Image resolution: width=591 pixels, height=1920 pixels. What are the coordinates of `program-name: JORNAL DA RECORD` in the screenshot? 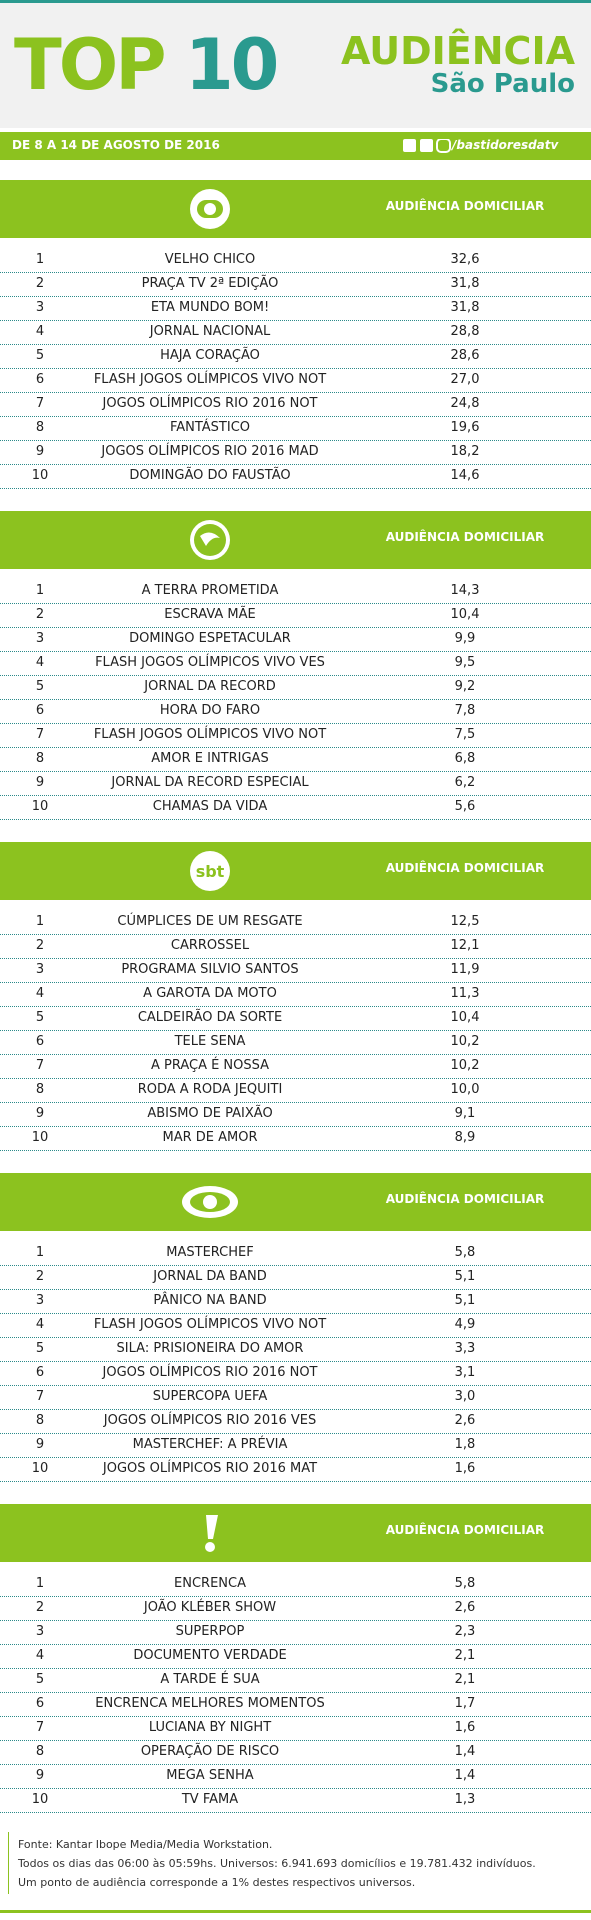 It's located at (210, 686).